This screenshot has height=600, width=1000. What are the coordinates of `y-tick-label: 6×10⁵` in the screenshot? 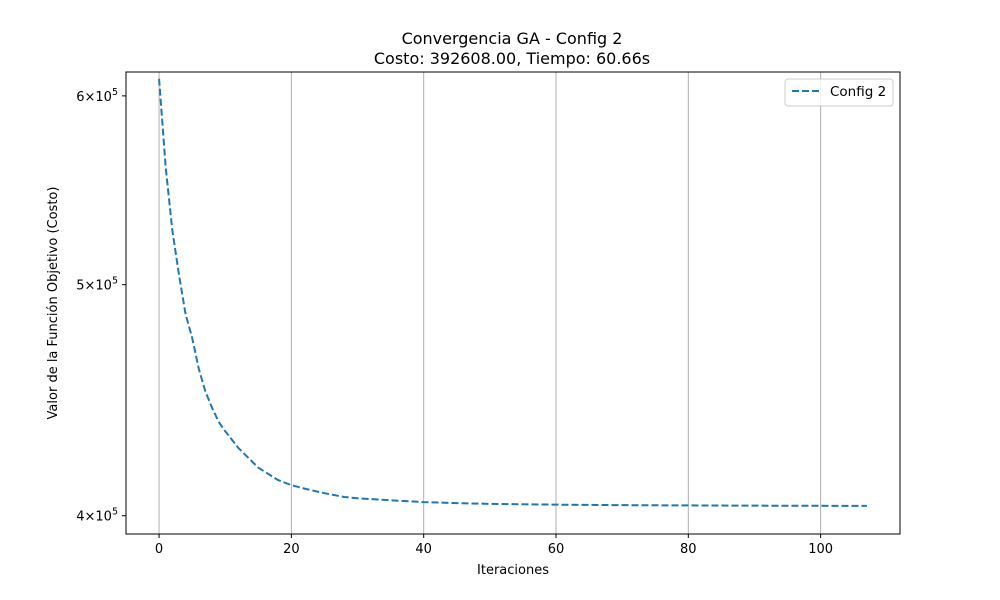 It's located at (97, 96).